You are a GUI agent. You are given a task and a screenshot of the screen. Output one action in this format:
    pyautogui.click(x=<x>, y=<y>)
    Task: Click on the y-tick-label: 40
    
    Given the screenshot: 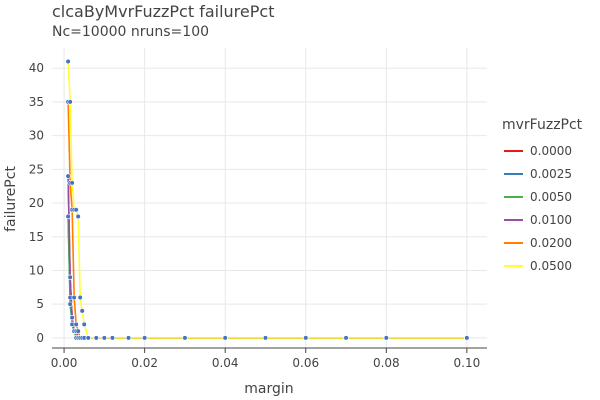 What is the action you would take?
    pyautogui.click(x=36, y=68)
    